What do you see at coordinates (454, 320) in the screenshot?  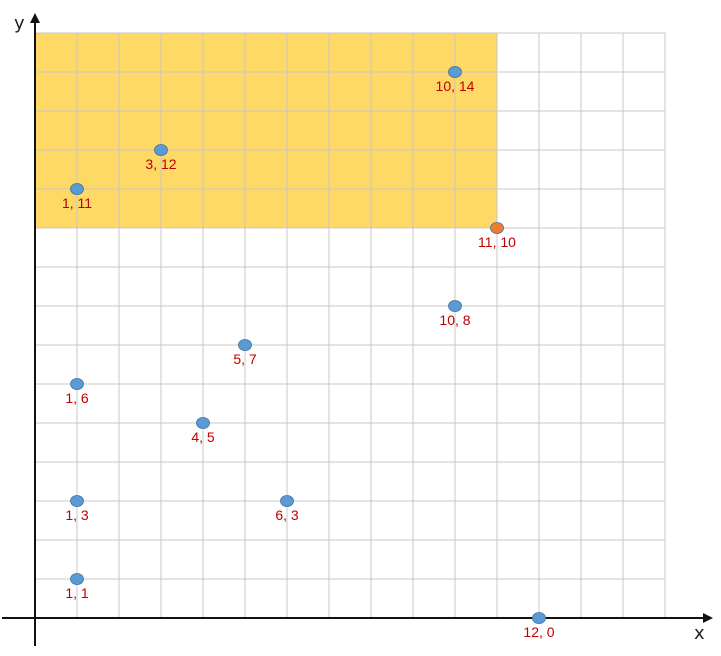 I see `data-label: 10, 8` at bounding box center [454, 320].